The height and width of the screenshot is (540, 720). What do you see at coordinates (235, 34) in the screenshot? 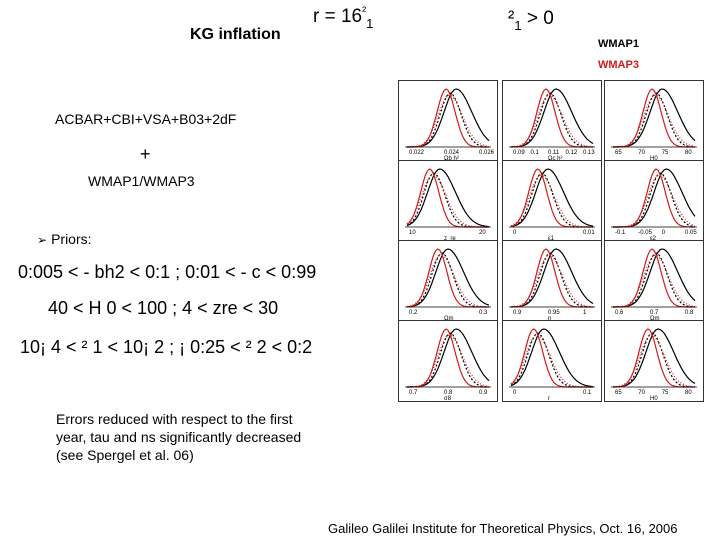
I see `slide-title: KG inflation` at bounding box center [235, 34].